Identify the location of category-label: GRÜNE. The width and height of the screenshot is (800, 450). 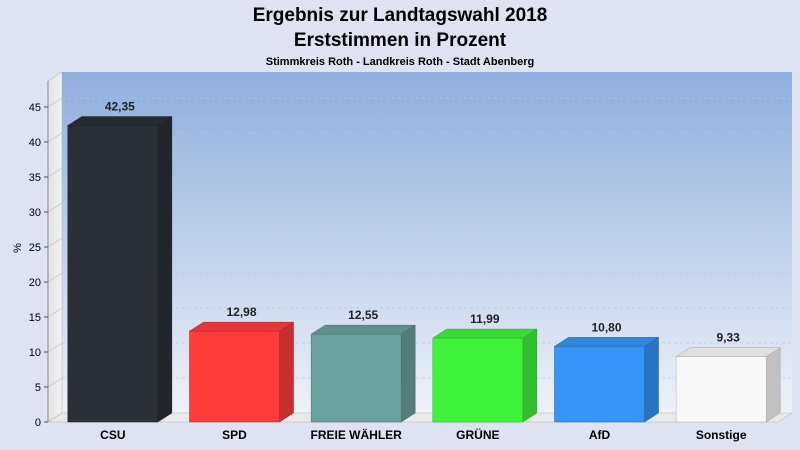
(477, 434).